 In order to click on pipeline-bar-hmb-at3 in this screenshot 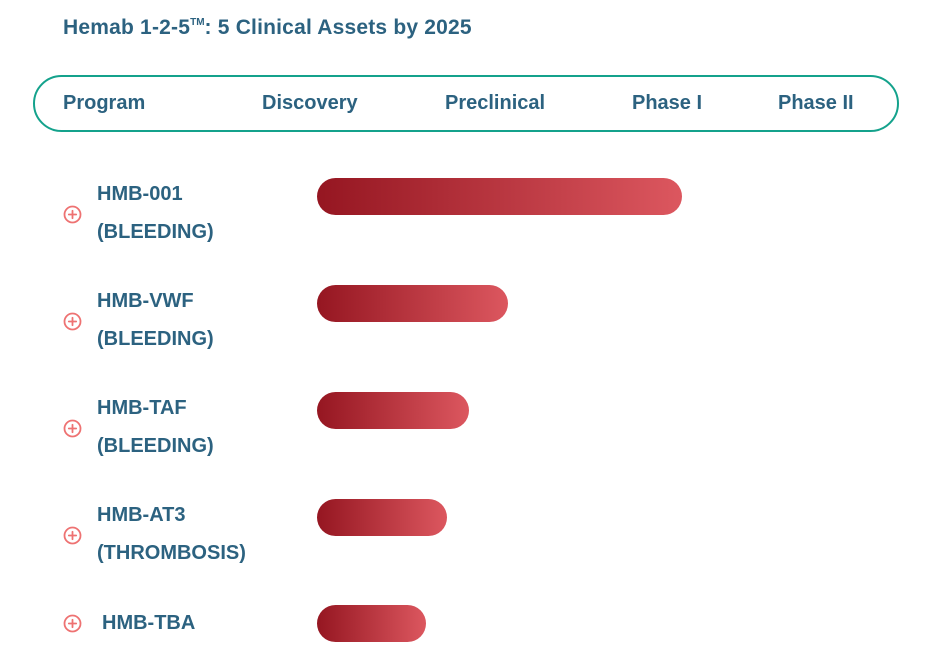, I will do `click(382, 517)`.